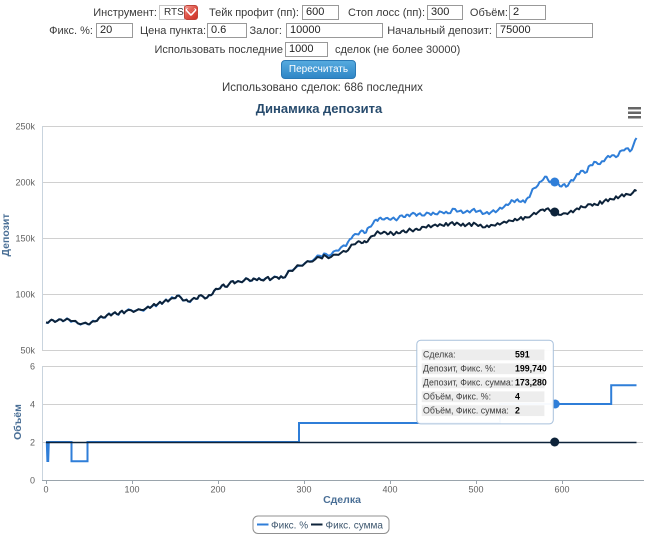 This screenshot has height=537, width=650. Describe the element at coordinates (531, 368) in the screenshot. I see `svg-text: 199,740` at that location.